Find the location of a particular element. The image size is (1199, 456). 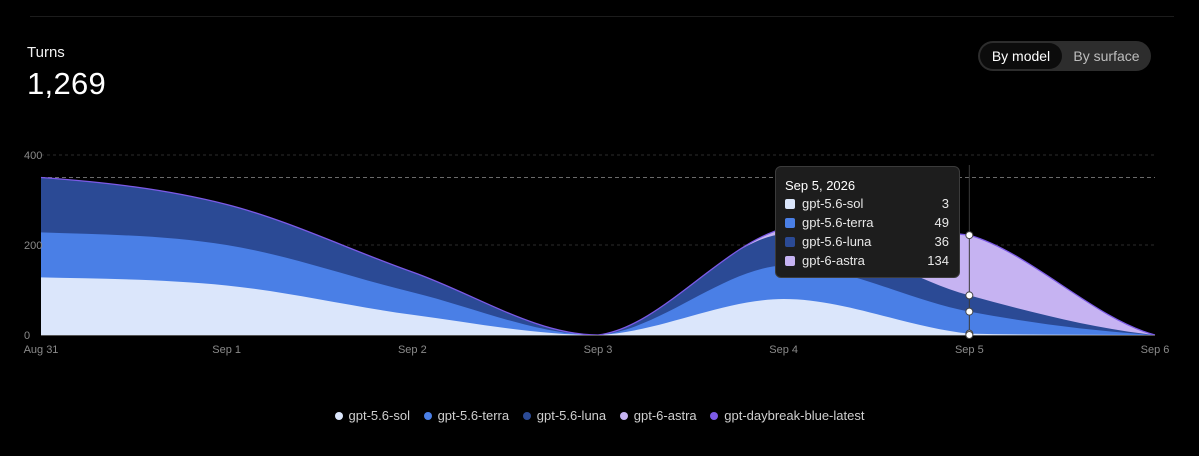

y-tick-label: 0 is located at coordinates (27, 336).